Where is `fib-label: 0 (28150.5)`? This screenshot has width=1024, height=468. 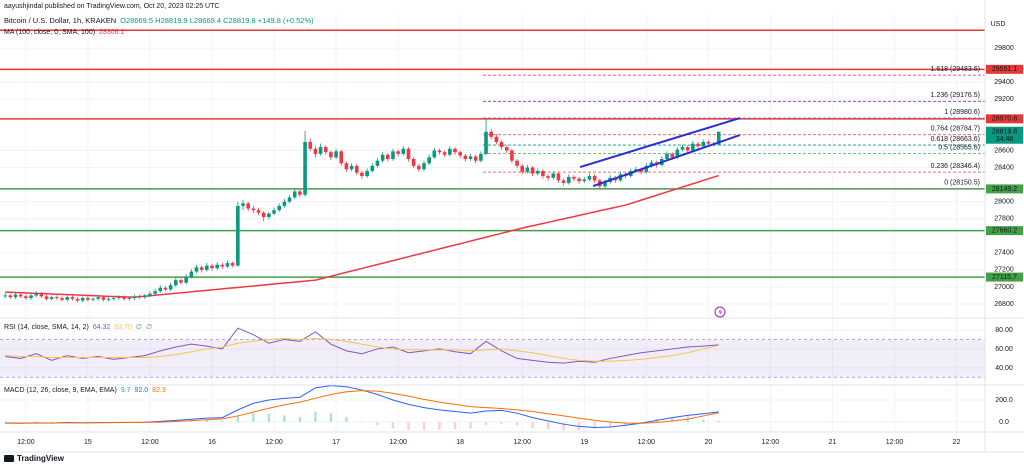 fib-label: 0 (28150.5) is located at coordinates (962, 183).